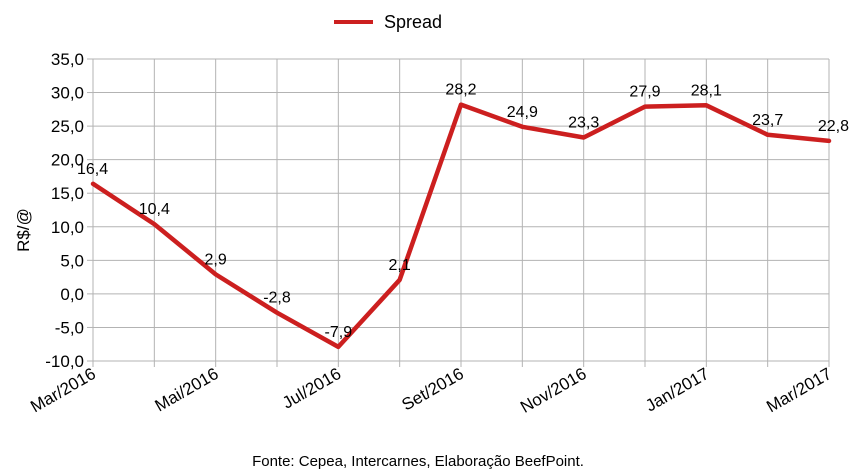 This screenshot has height=474, width=857. Describe the element at coordinates (522, 112) in the screenshot. I see `data-label: 24,9` at that location.